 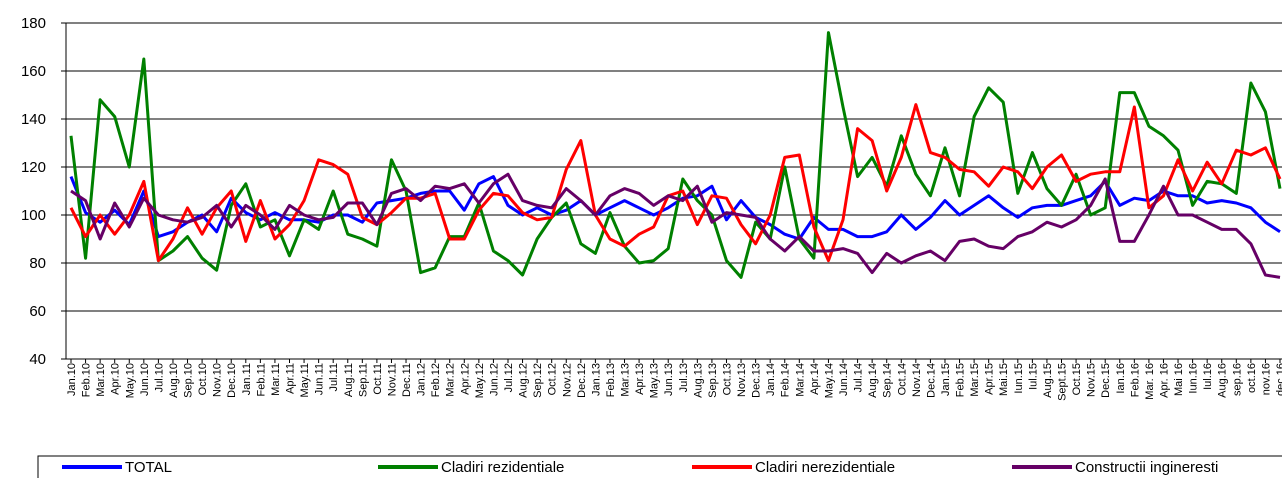 What do you see at coordinates (844, 379) in the screenshot?
I see `x-tick-label: Jun.14` at bounding box center [844, 379].